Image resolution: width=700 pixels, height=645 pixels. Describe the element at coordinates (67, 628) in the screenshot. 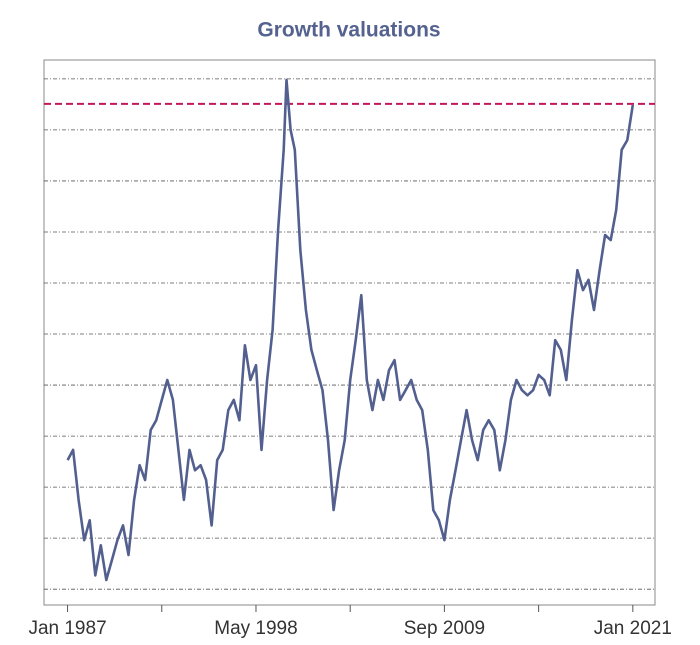

I see `x-tick-label: Jan 1987` at that location.